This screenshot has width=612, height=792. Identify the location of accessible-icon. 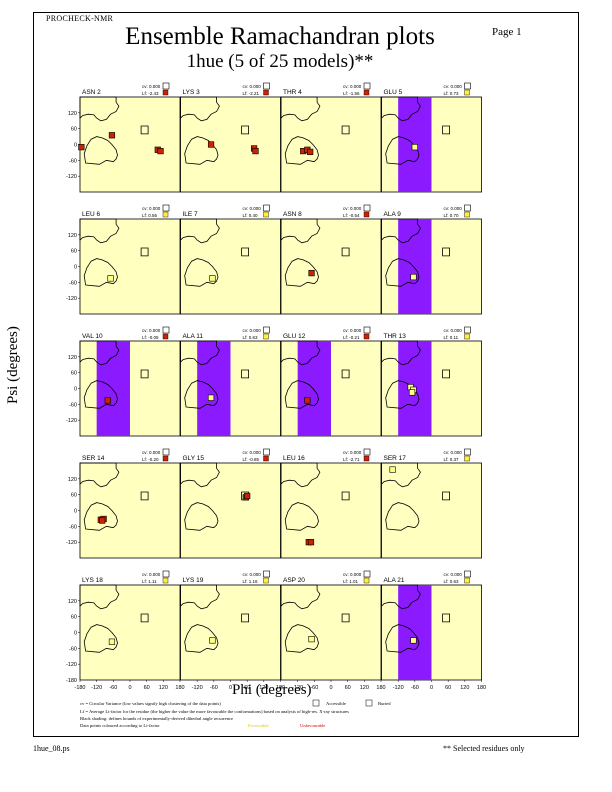
(316, 703).